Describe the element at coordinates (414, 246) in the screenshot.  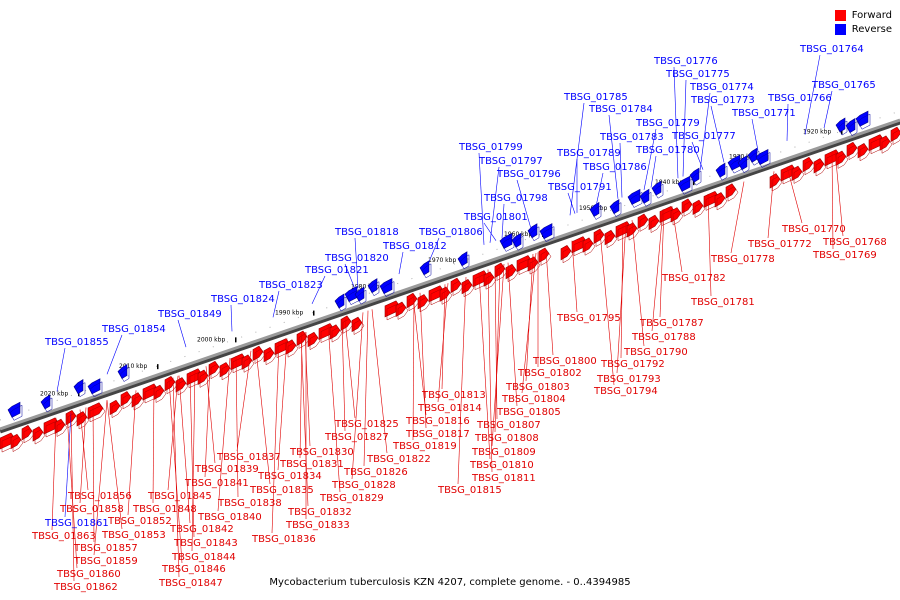
I see `gene-label: TBSG_01812` at that location.